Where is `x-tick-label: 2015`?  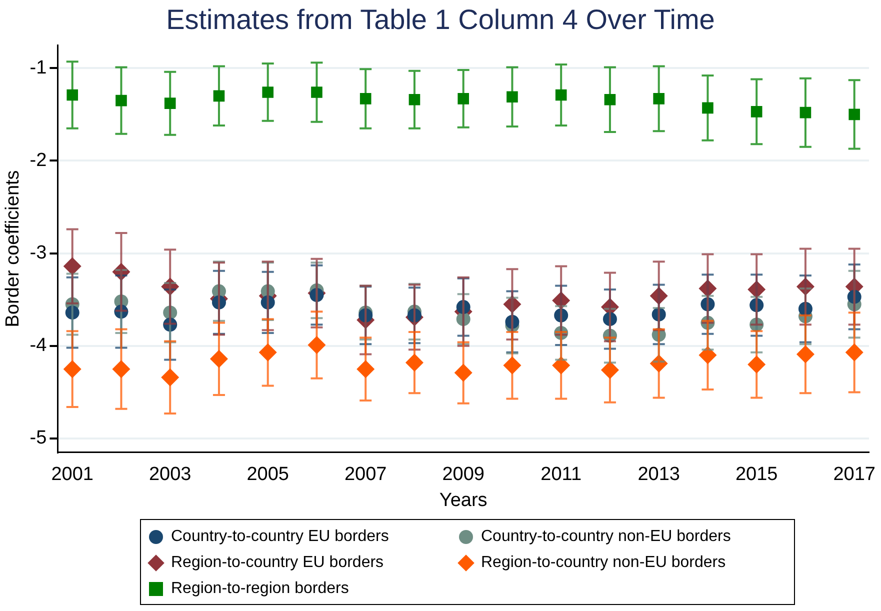 x-tick-label: 2015 is located at coordinates (756, 475).